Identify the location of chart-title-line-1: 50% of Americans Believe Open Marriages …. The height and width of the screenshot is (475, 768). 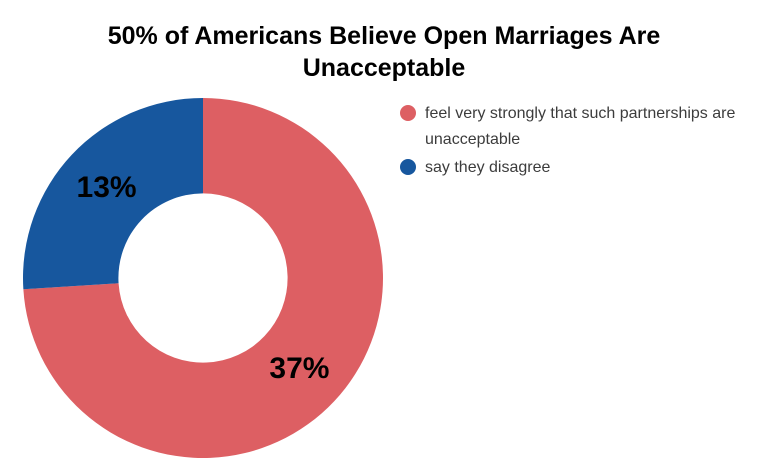
(384, 36).